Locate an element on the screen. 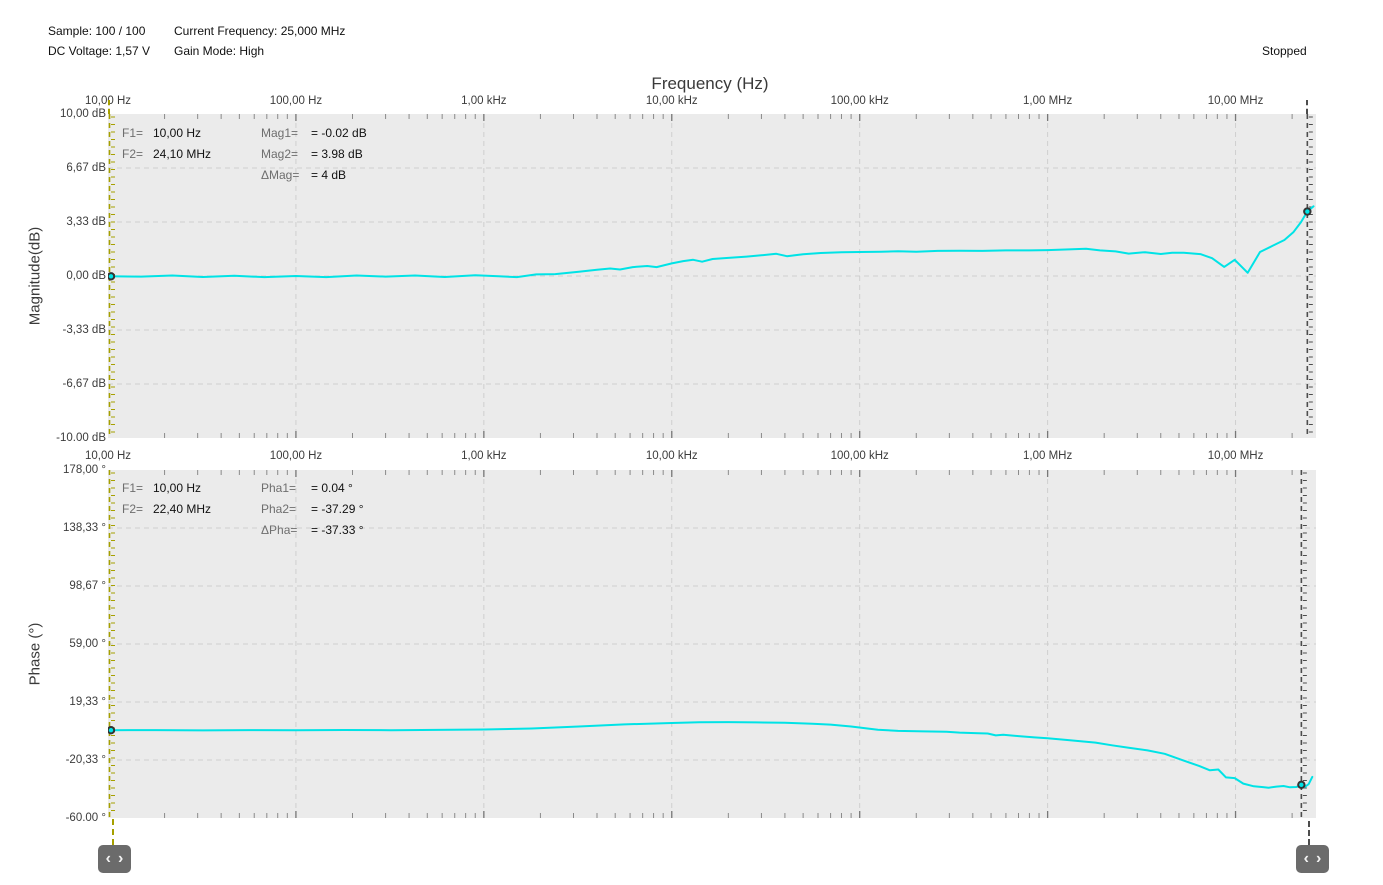  readout-row: ΔMag= = 4 dB is located at coordinates (314, 175).